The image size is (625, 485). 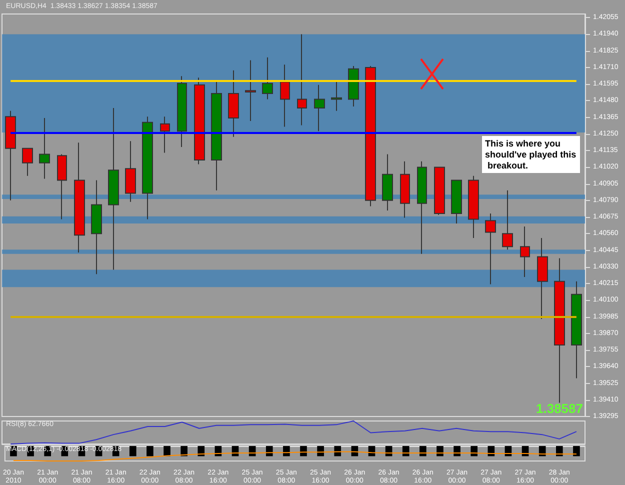 What do you see at coordinates (560, 408) in the screenshot?
I see `annotation: 1.38587` at bounding box center [560, 408].